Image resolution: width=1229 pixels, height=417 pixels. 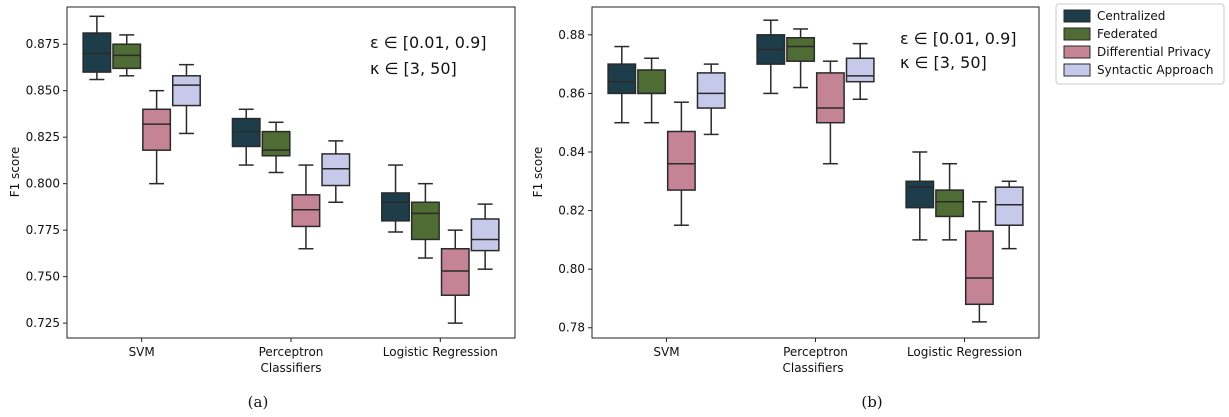 I want to click on legend-label: Federated, so click(x=1127, y=34).